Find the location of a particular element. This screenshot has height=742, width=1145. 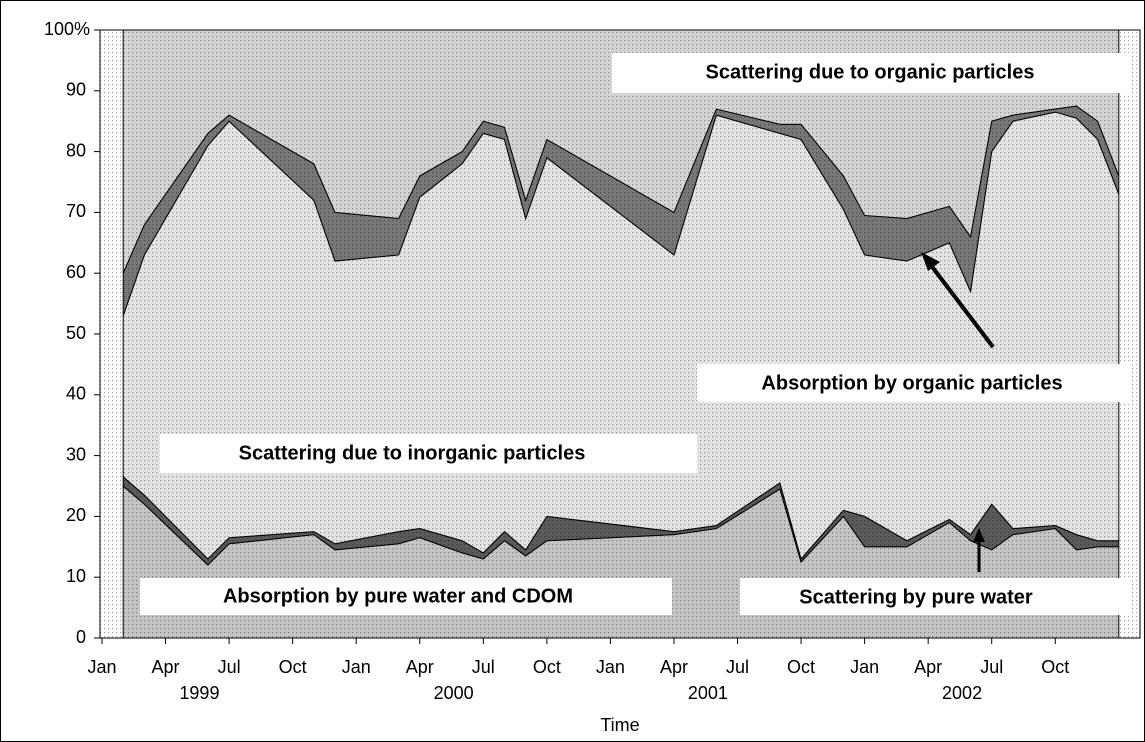

area-label: Scattering due to organic particles is located at coordinates (870, 72).